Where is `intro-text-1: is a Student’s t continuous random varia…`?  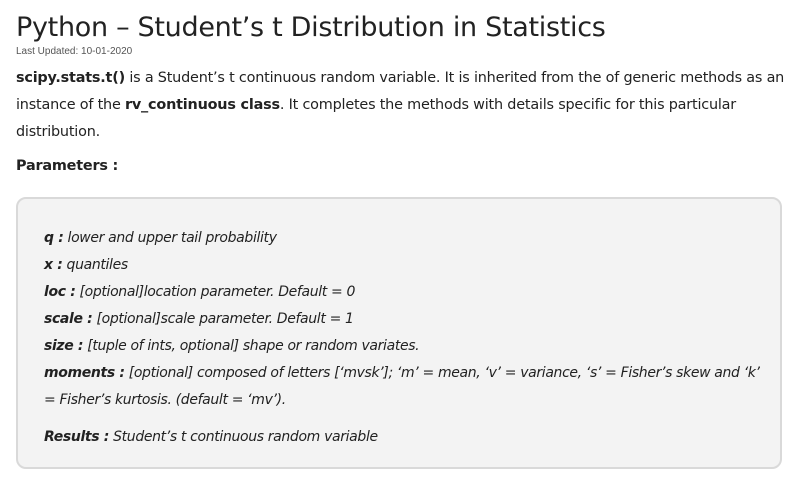 intro-text-1: is a Student’s t continuous random varia… is located at coordinates (400, 91).